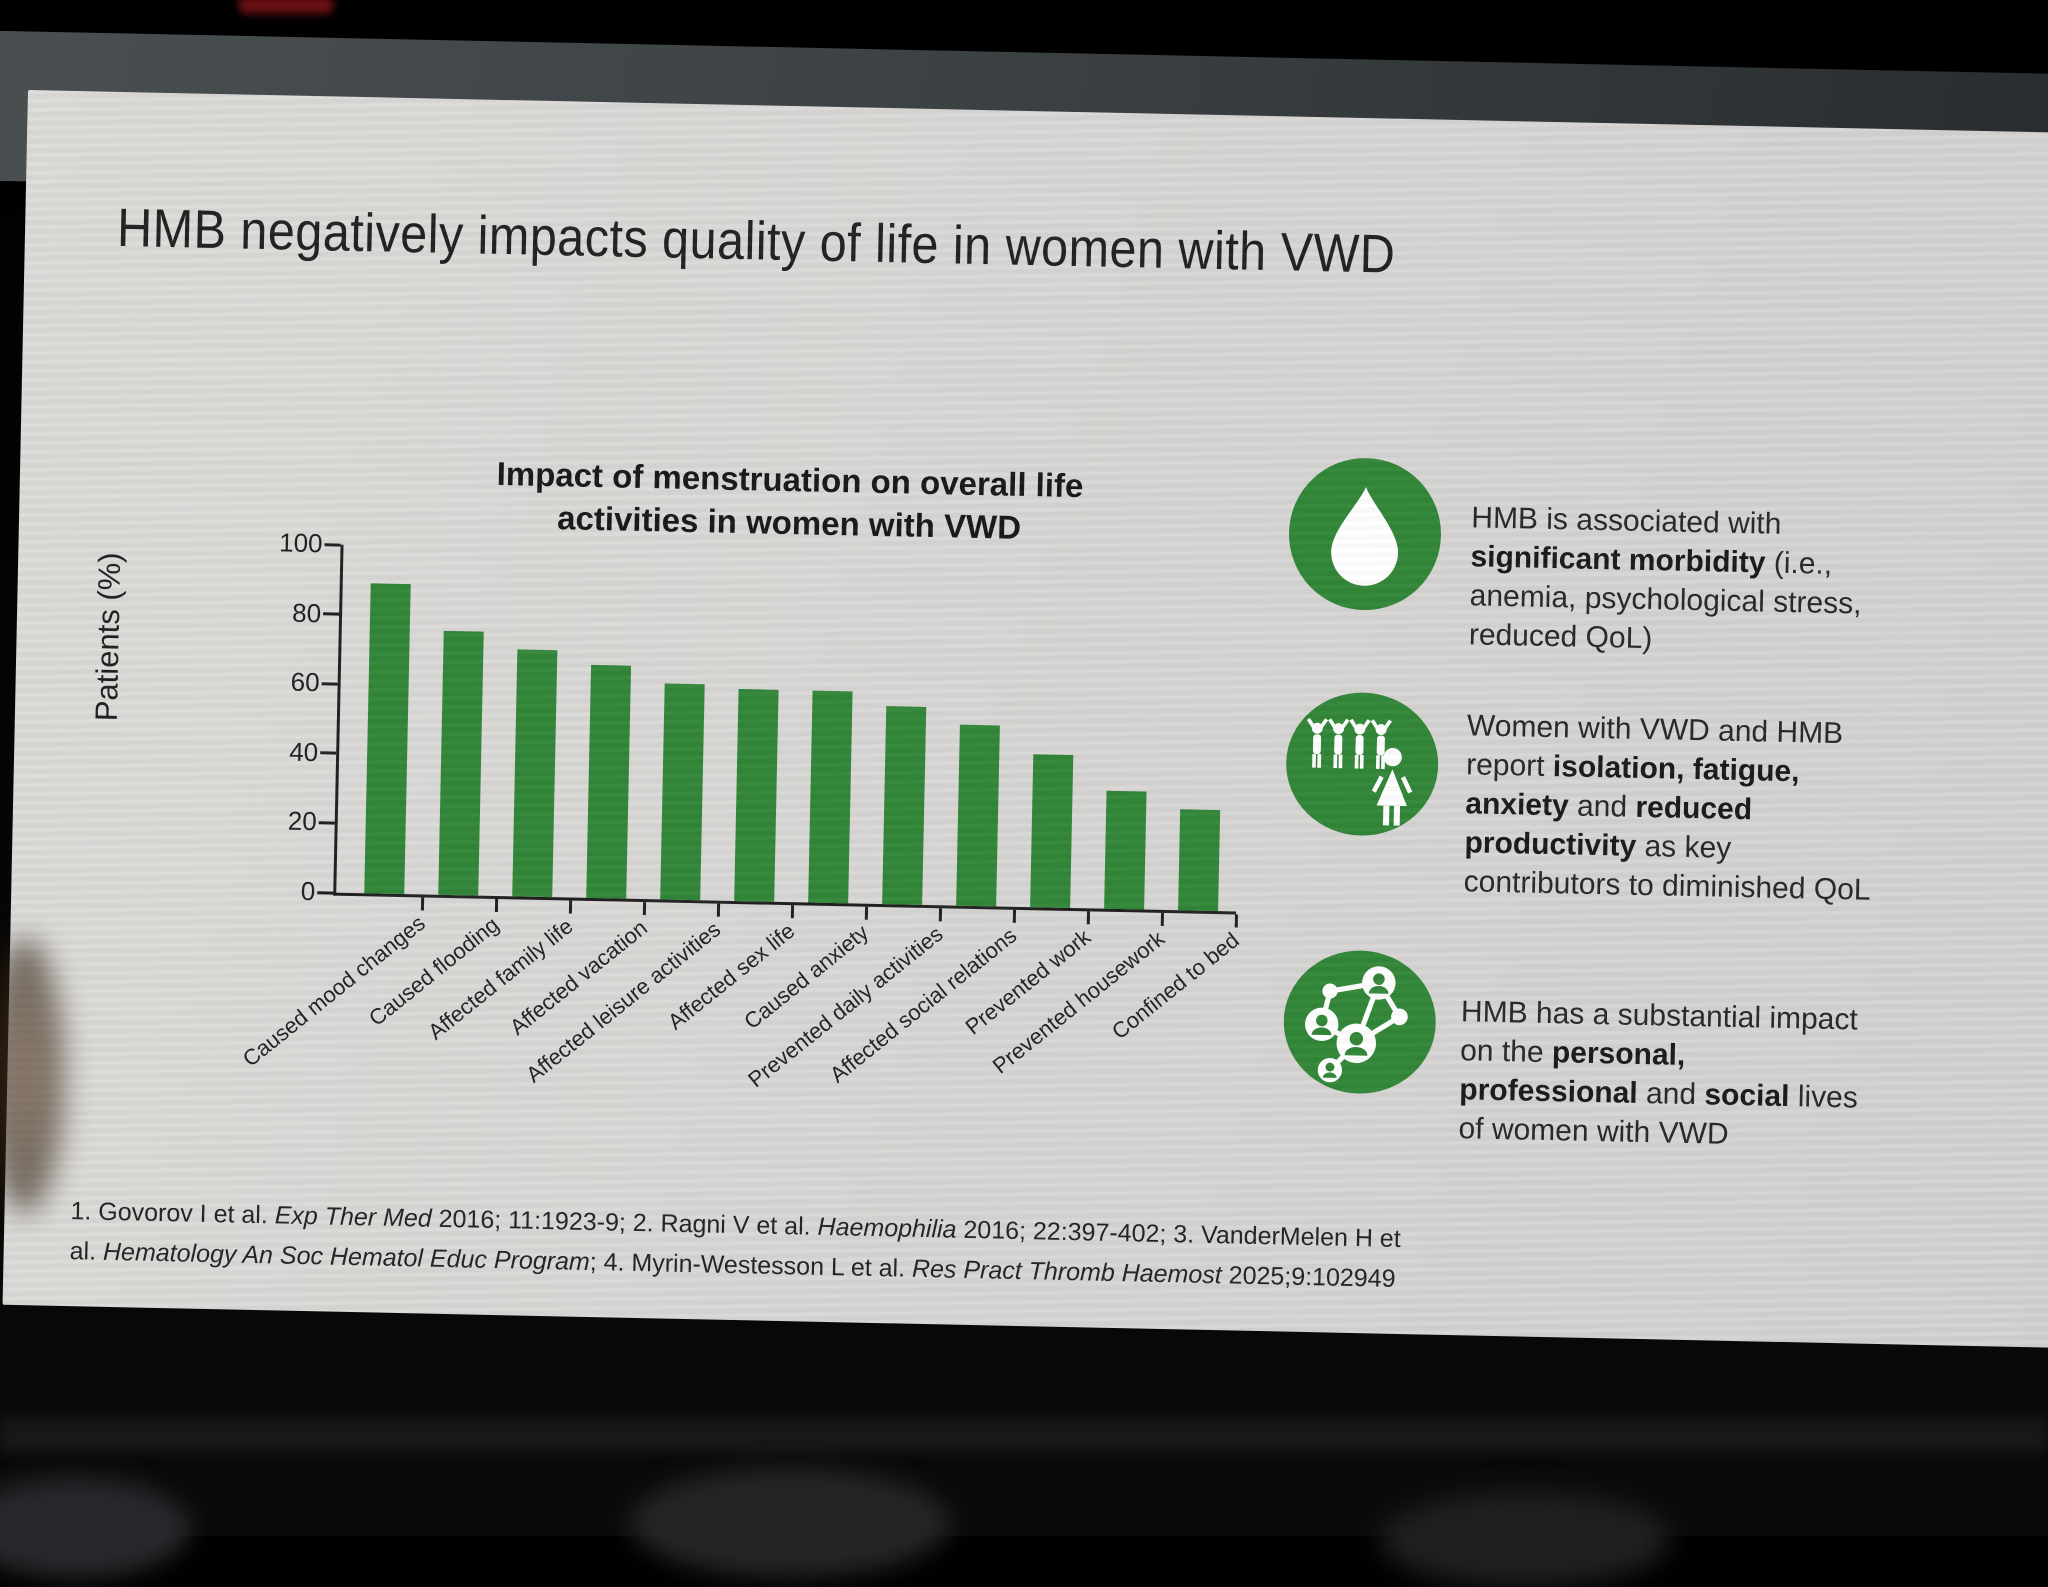 Image resolution: width=2048 pixels, height=1587 pixels. Describe the element at coordinates (303, 752) in the screenshot. I see `y-tick-label: 40` at that location.